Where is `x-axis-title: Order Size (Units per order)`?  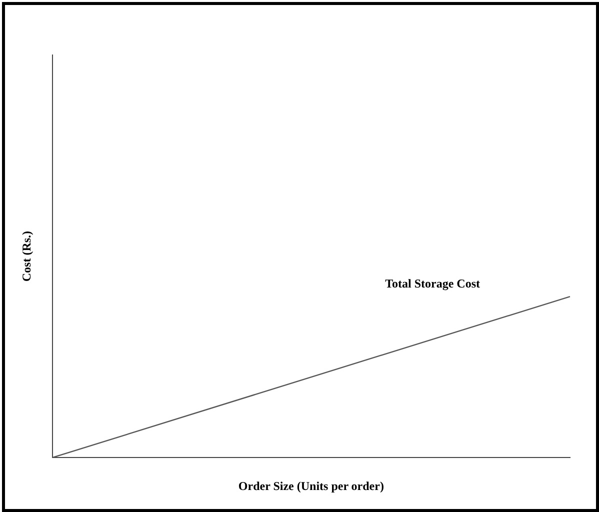 x-axis-title: Order Size (Units per order) is located at coordinates (311, 485).